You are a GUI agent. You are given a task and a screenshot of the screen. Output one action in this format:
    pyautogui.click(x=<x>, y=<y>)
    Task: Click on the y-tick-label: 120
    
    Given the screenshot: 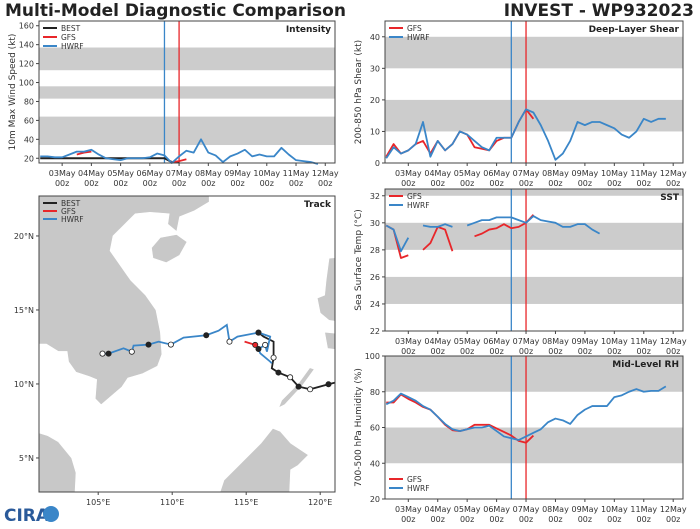 What is the action you would take?
    pyautogui.click(x=26, y=64)
    